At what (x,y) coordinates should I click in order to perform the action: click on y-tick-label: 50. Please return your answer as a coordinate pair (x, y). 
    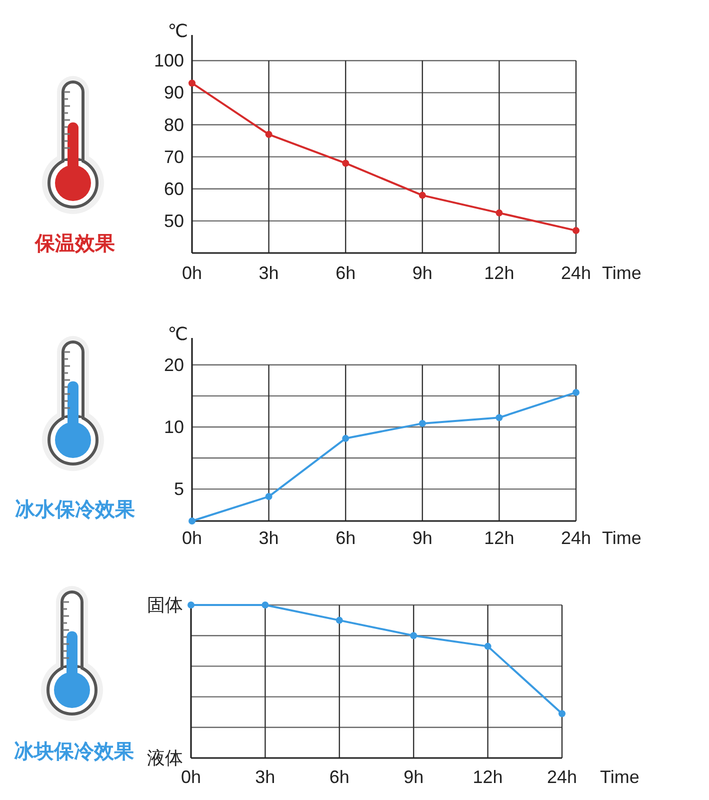
    Looking at the image, I should click on (174, 220).